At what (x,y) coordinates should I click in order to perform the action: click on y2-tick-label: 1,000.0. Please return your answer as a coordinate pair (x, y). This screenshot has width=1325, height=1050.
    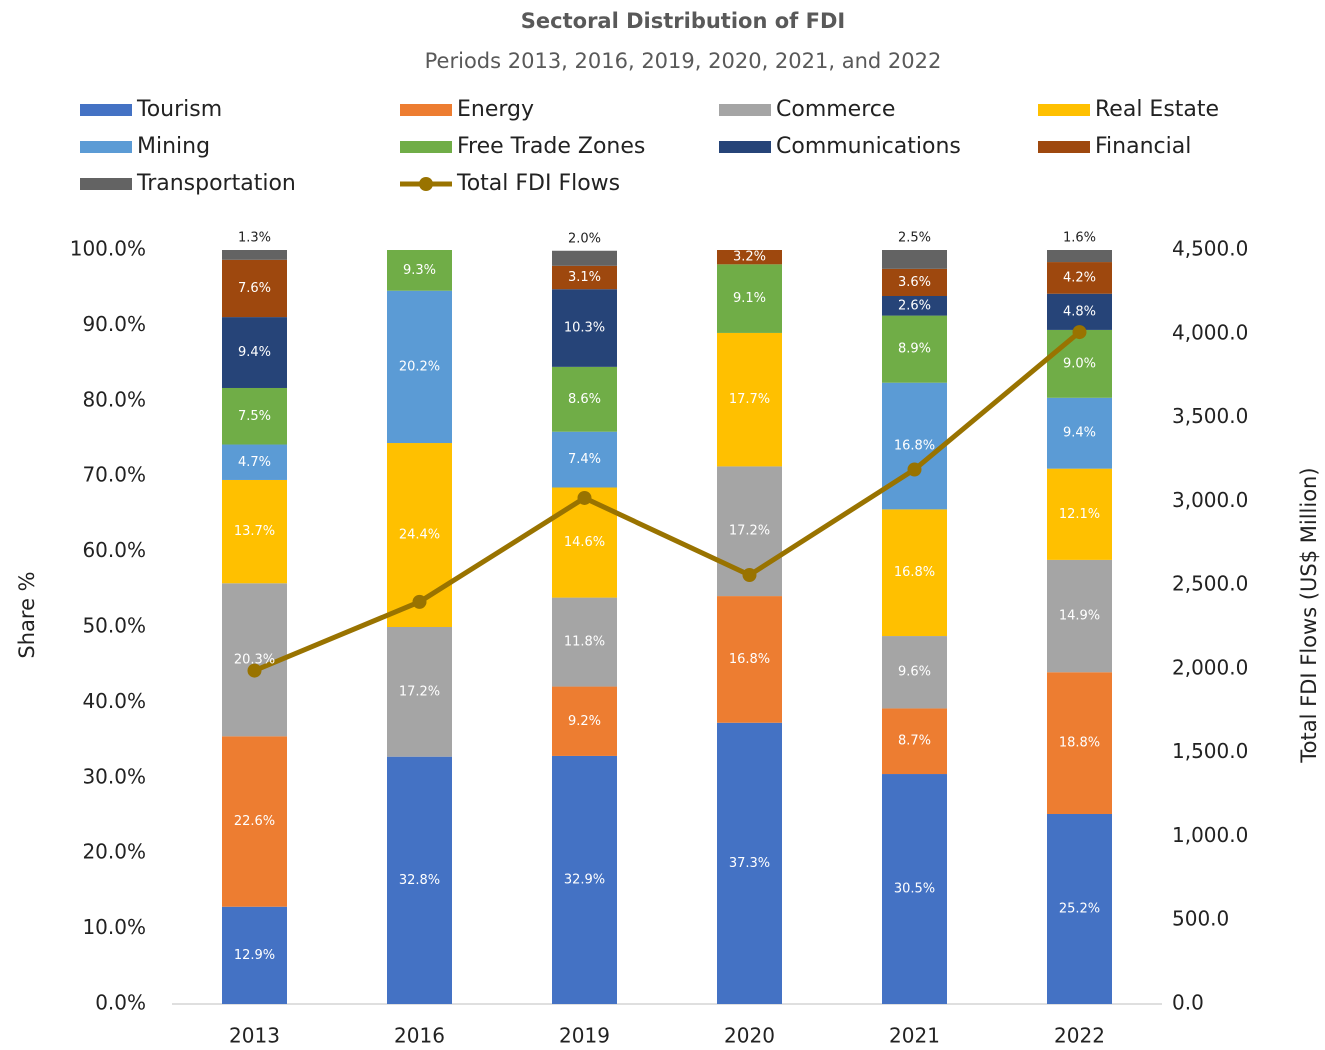
    Looking at the image, I should click on (1210, 835).